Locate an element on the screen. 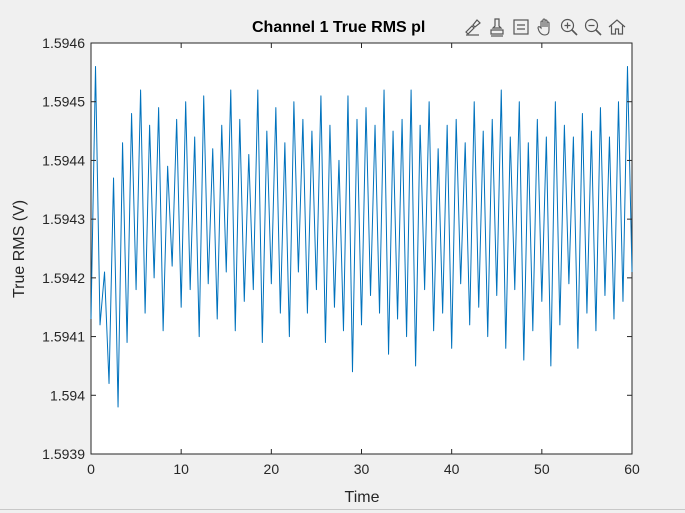  x-tick-label: 0 is located at coordinates (91, 469).